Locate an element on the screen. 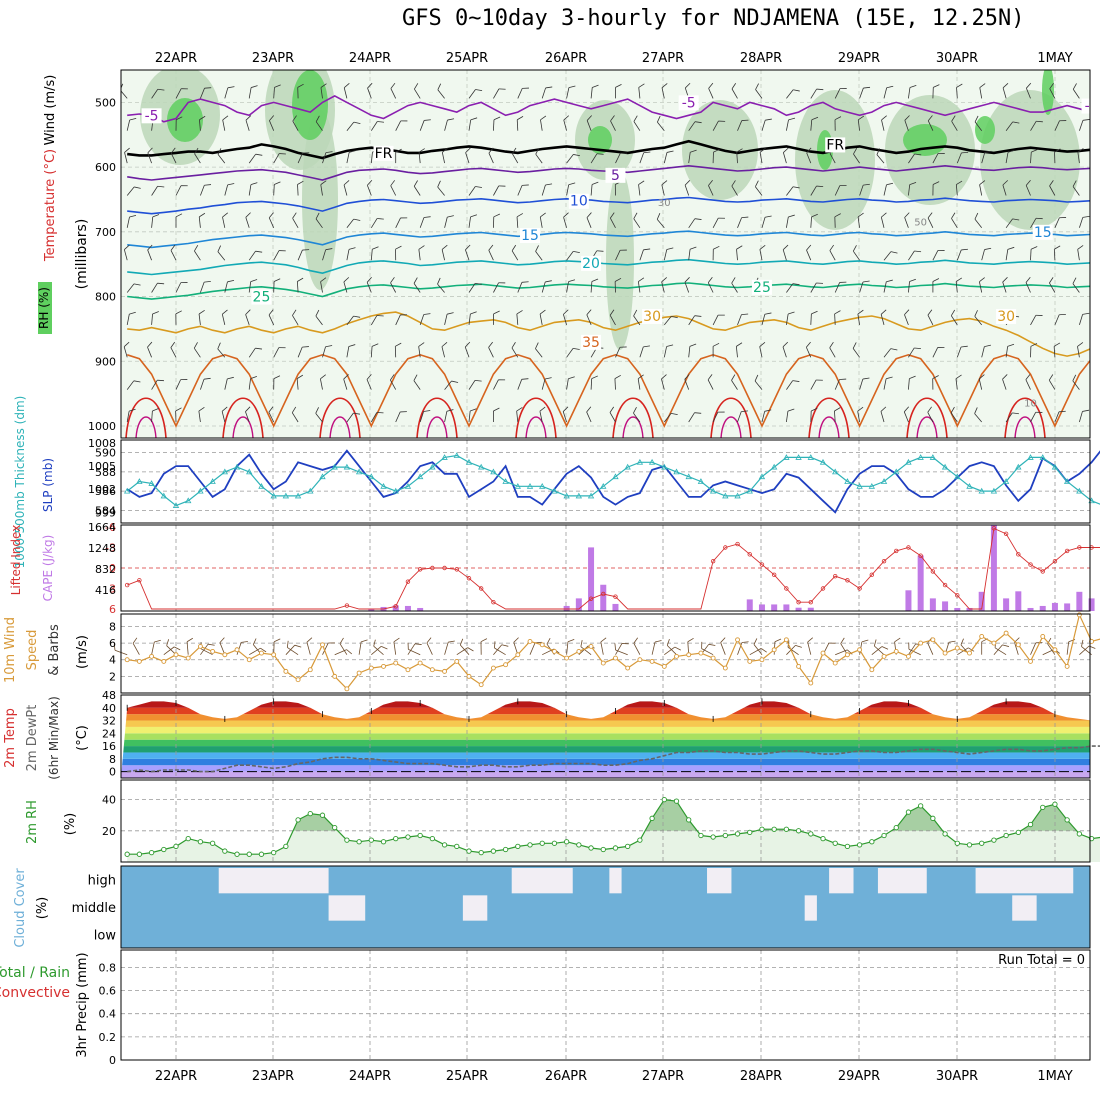 The image size is (1100, 1100). run-total-label: Run Total = 0 is located at coordinates (1041, 960).